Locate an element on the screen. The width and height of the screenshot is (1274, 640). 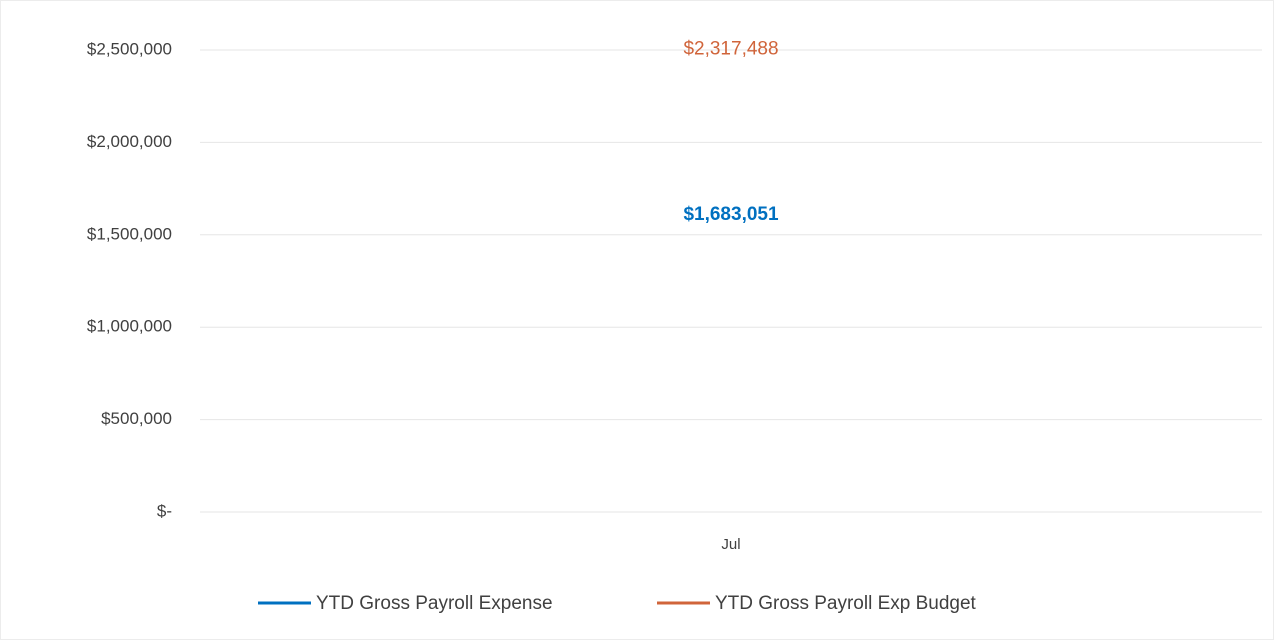
y-tick-label: $1,000,000 is located at coordinates (129, 326).